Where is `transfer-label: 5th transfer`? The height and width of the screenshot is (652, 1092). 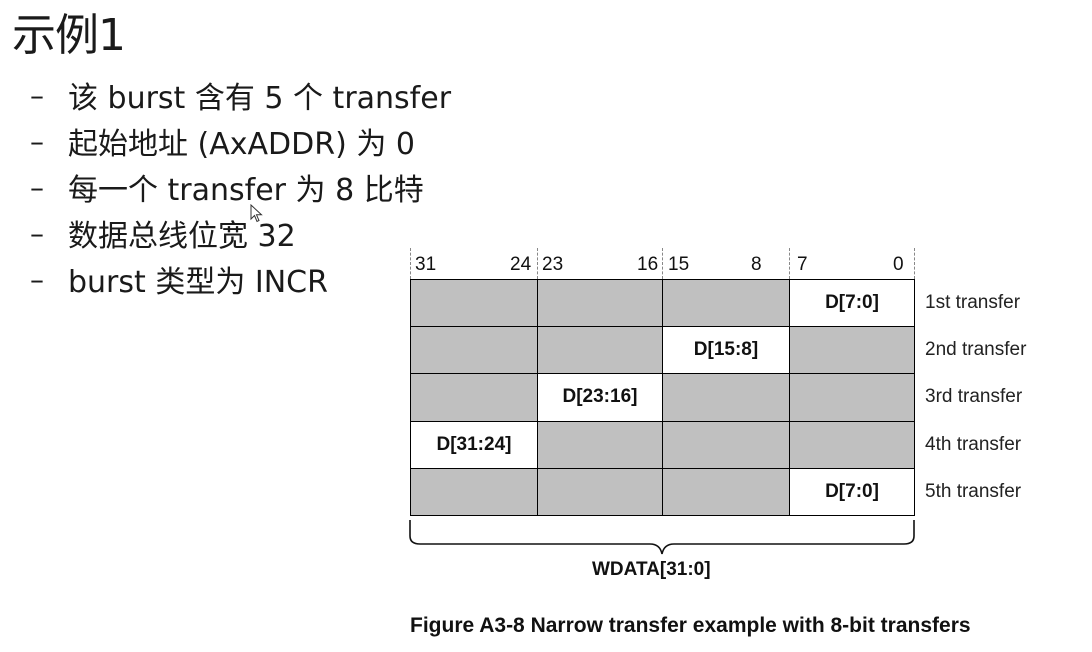 transfer-label: 5th transfer is located at coordinates (973, 491).